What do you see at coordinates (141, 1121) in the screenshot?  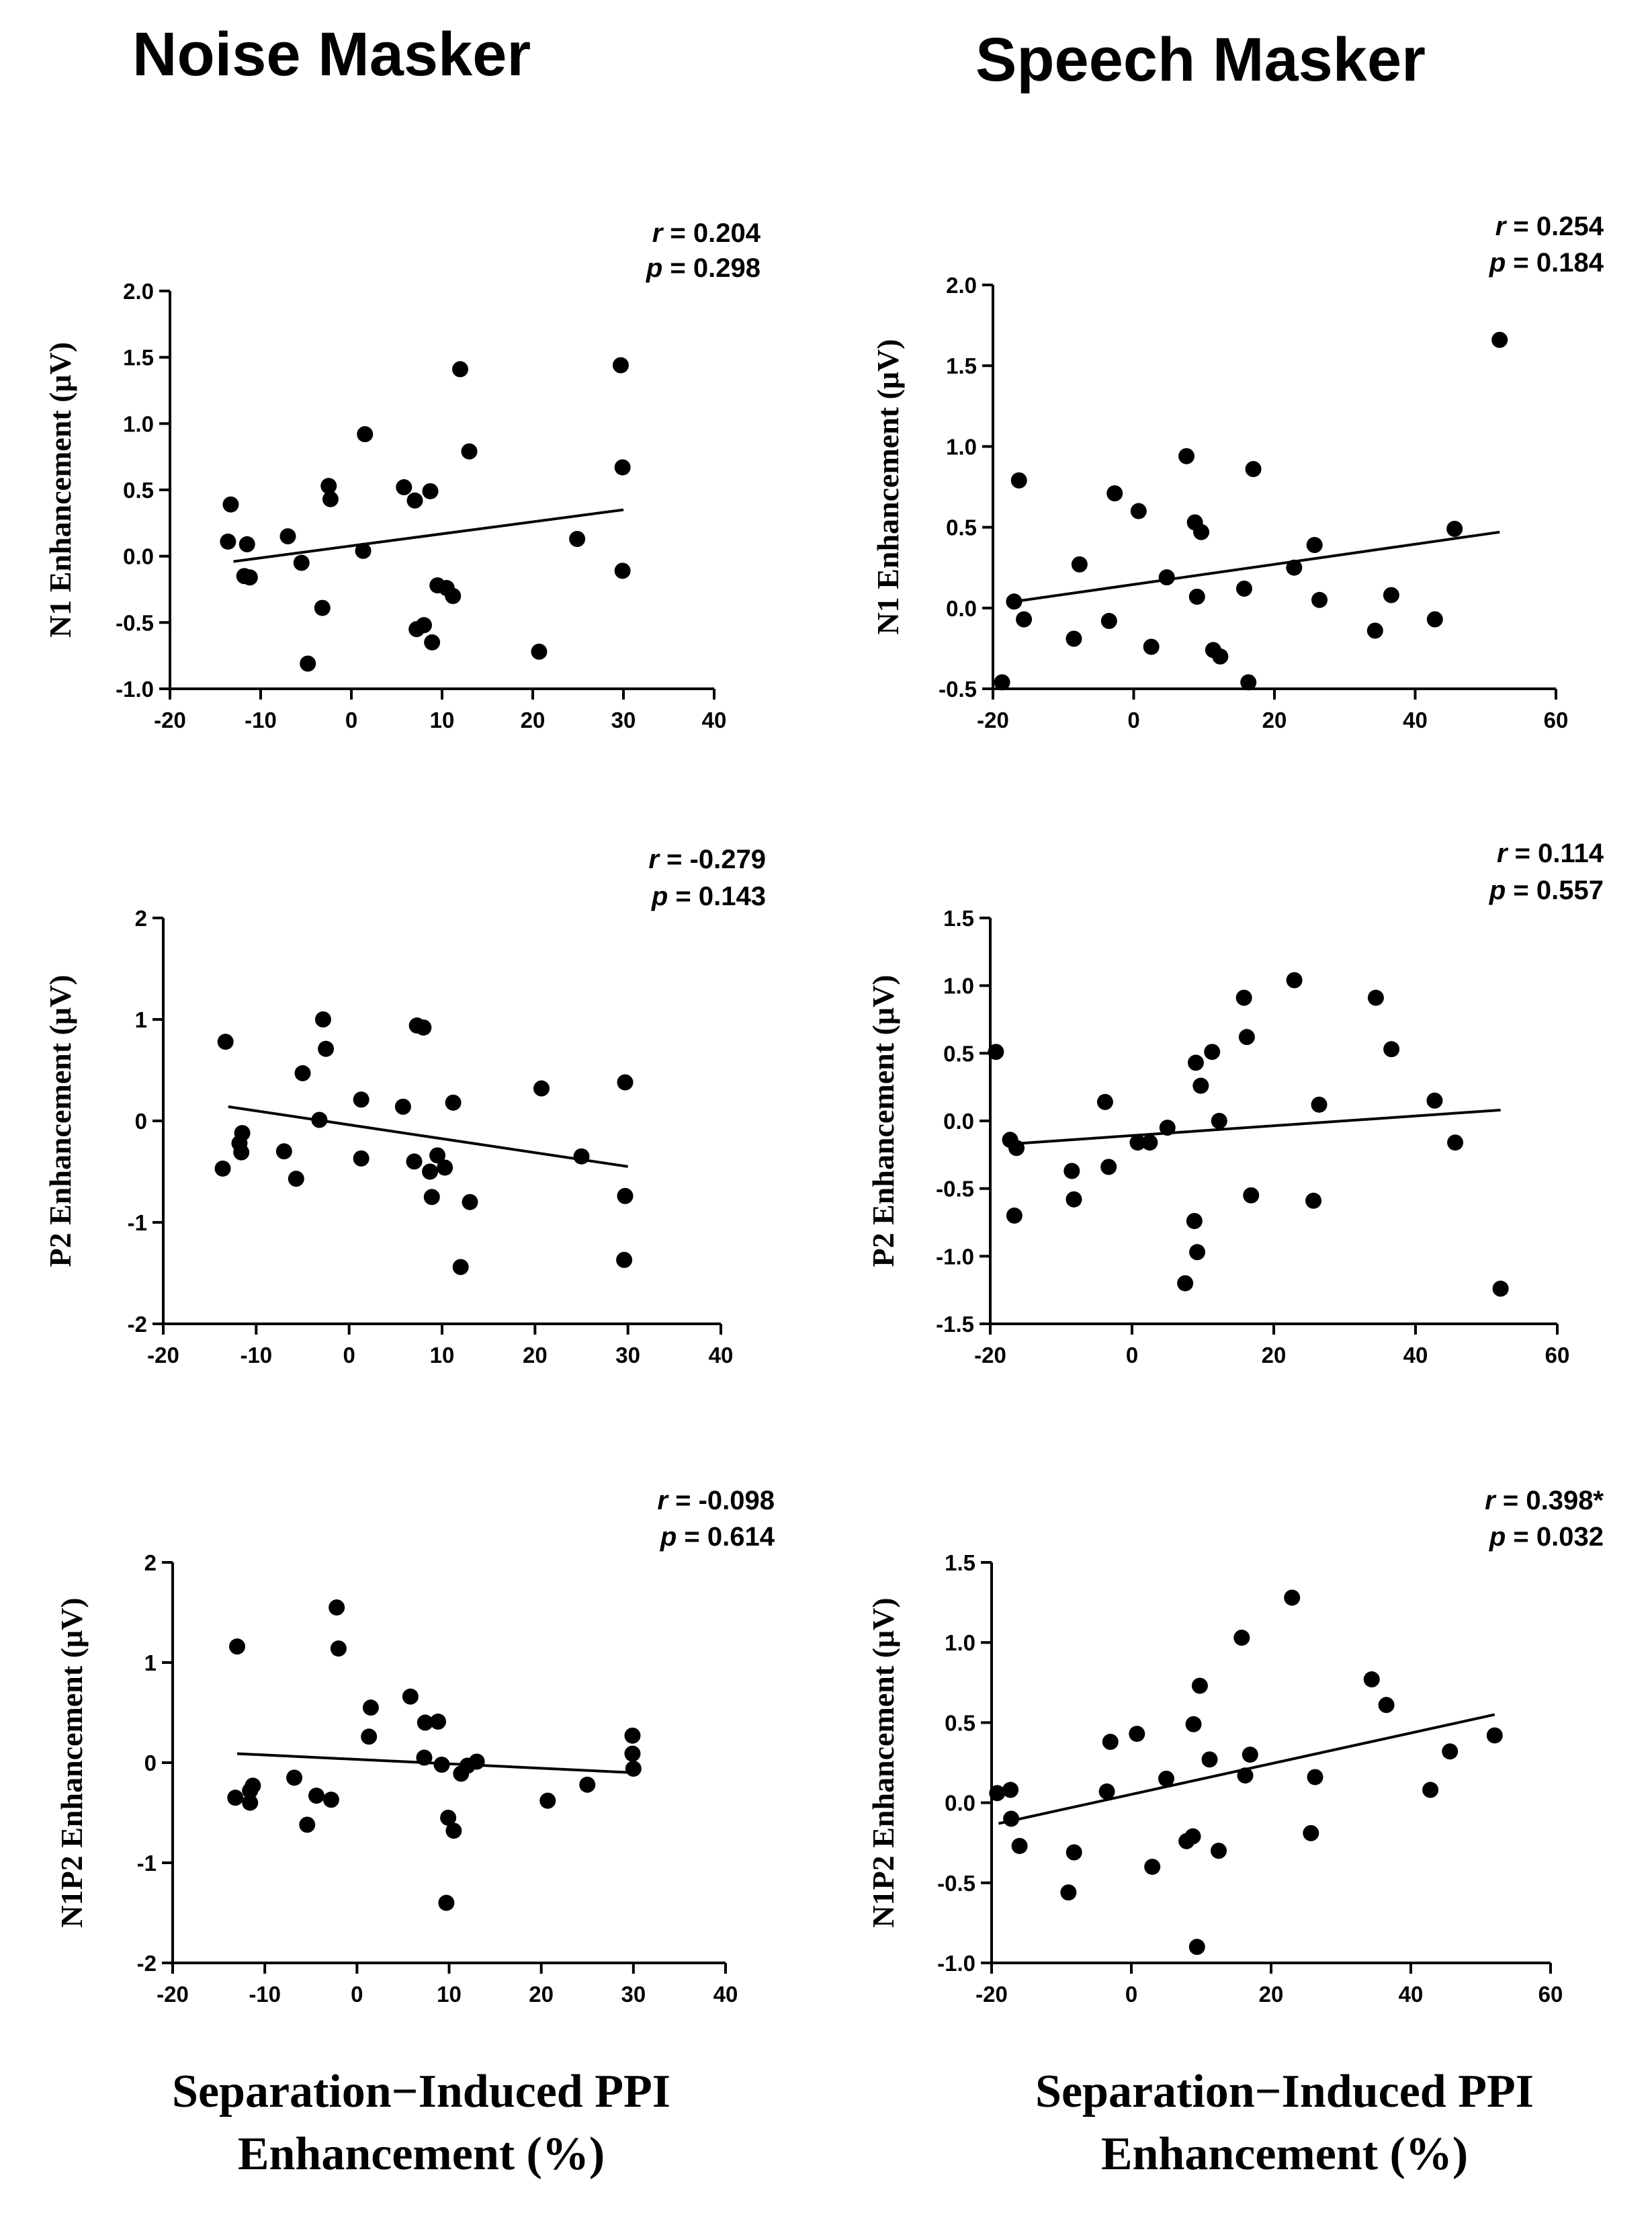 I see `y-tick-label: 0` at bounding box center [141, 1121].